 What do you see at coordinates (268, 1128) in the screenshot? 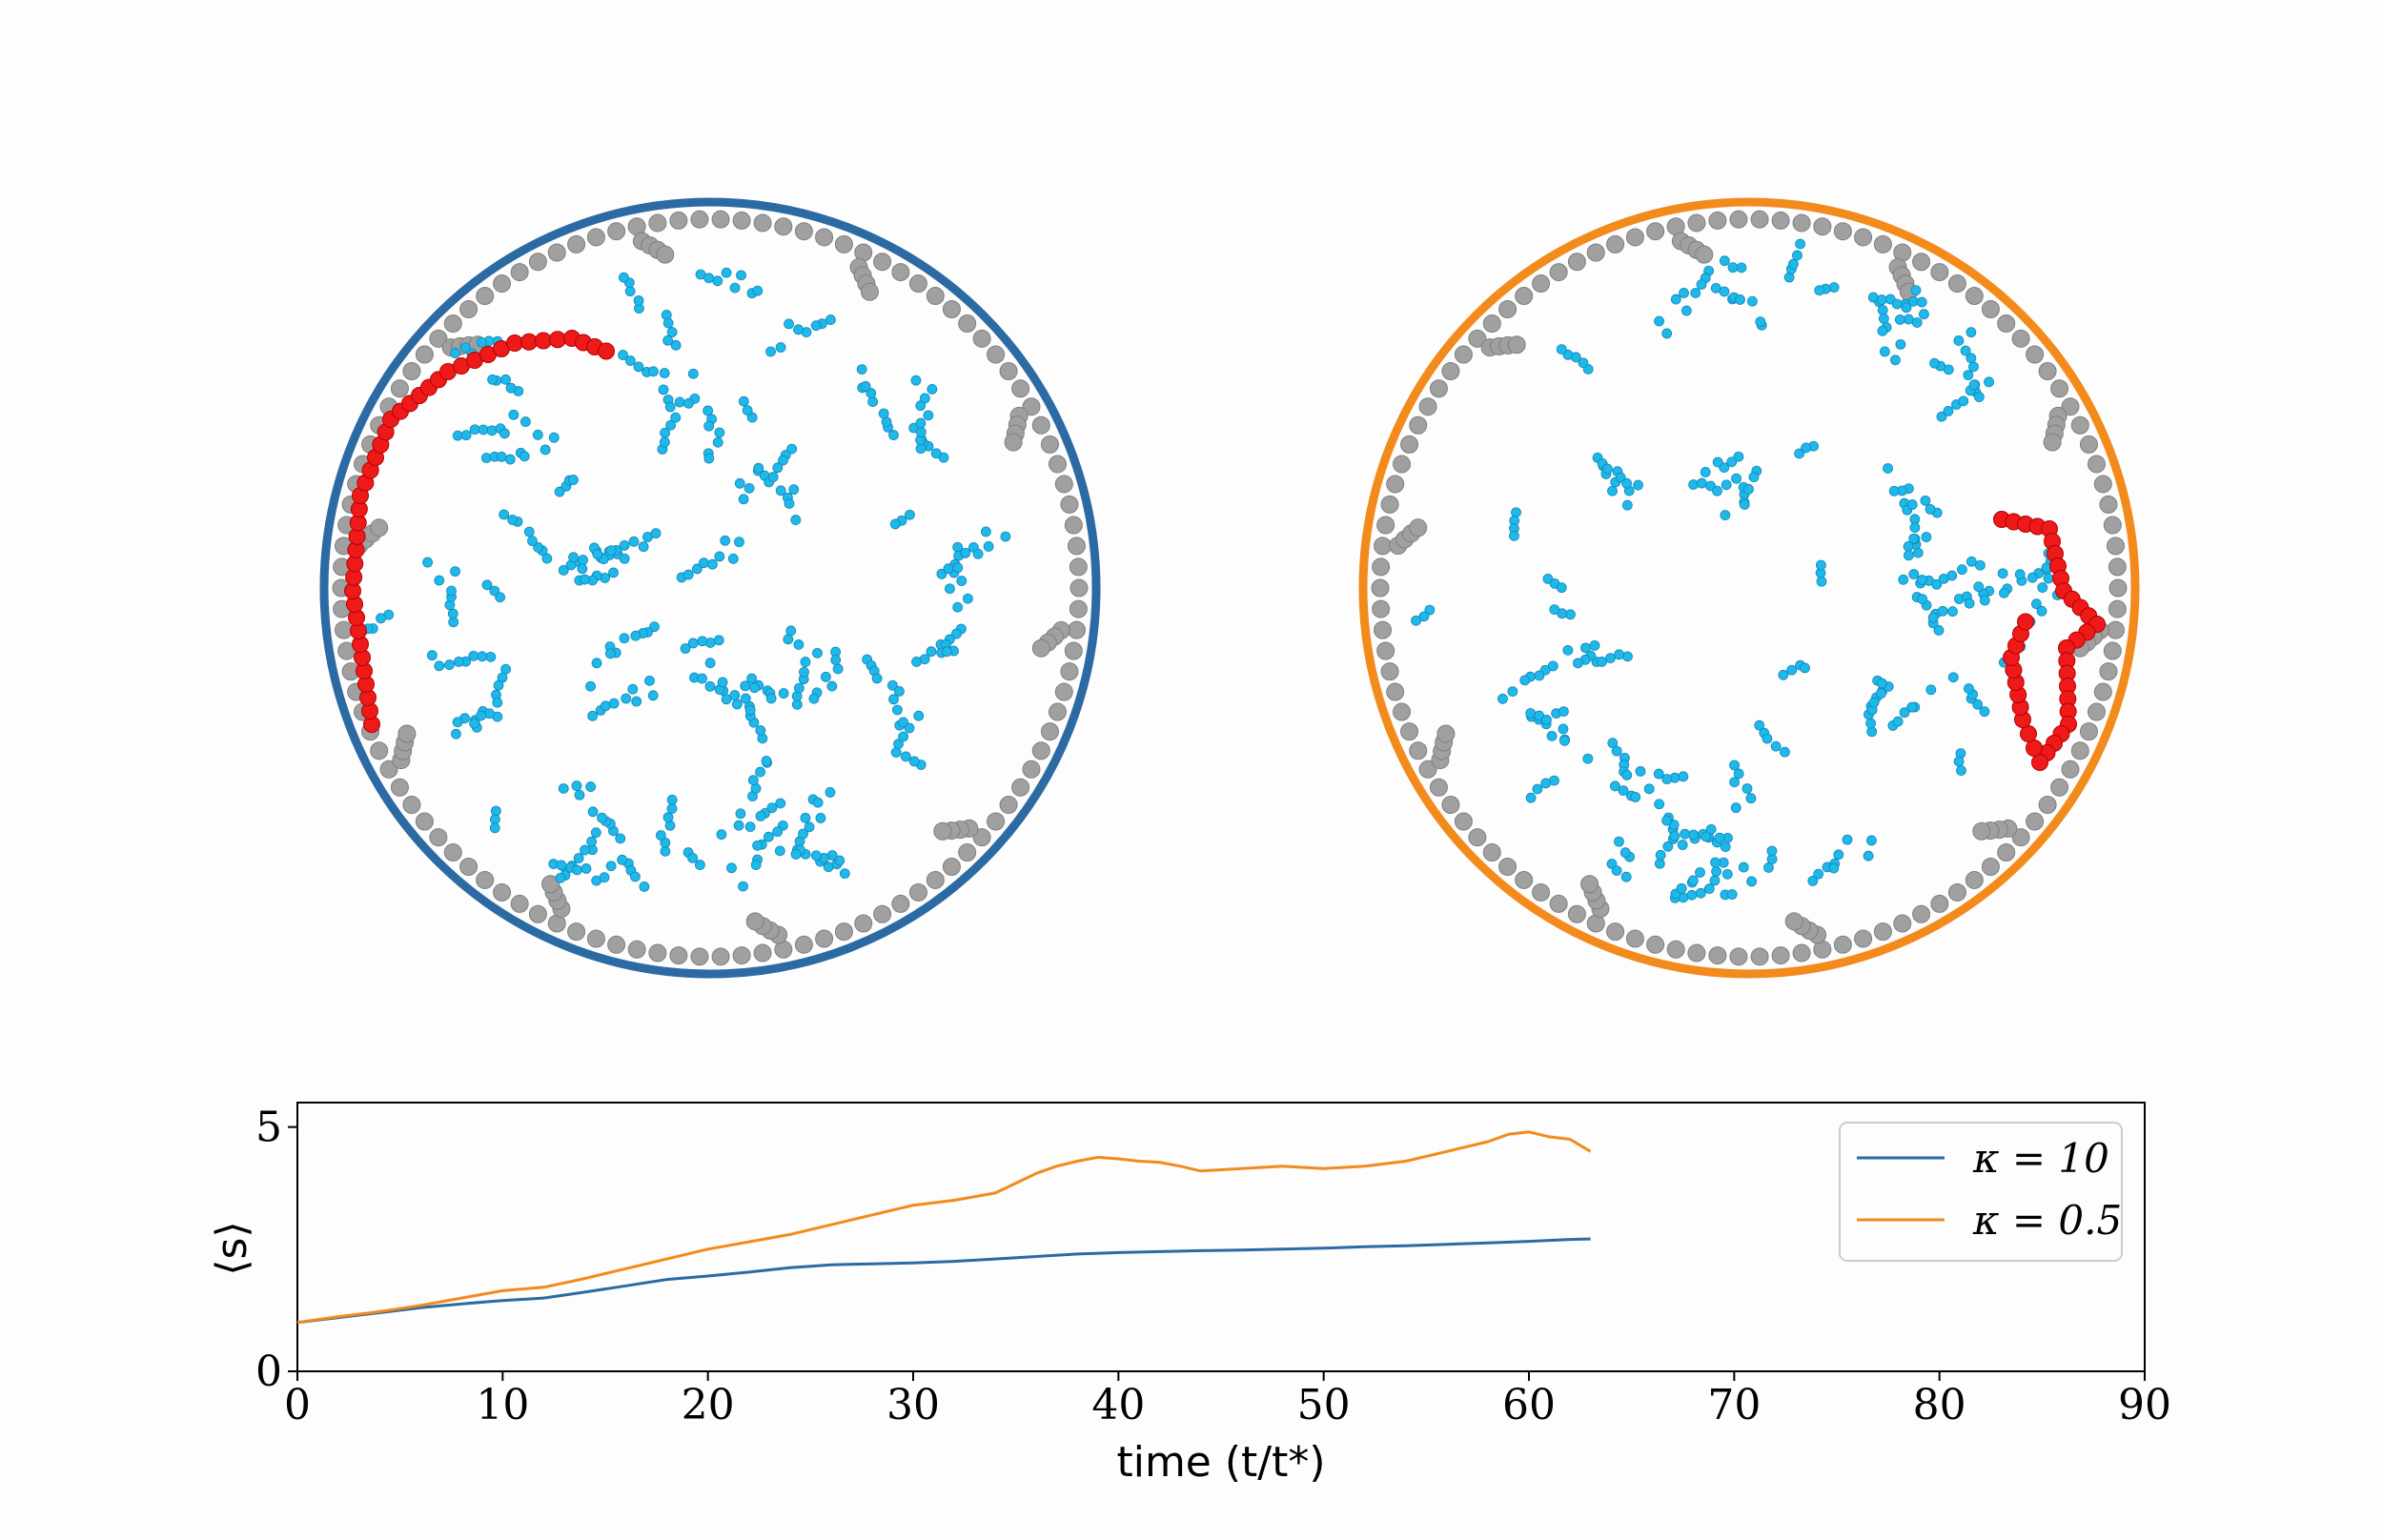
I see `y-tick-label: 5` at bounding box center [268, 1128].